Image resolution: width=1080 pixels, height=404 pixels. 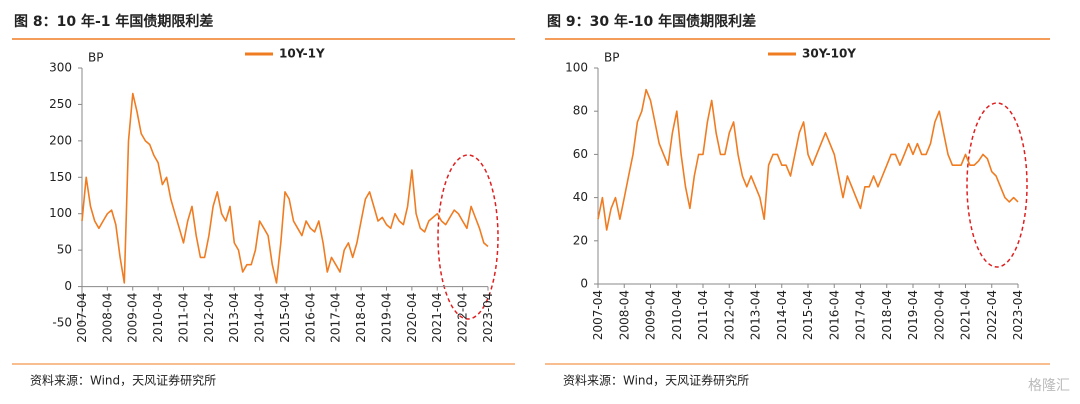 What do you see at coordinates (60, 177) in the screenshot?
I see `y-tick-label: 150` at bounding box center [60, 177].